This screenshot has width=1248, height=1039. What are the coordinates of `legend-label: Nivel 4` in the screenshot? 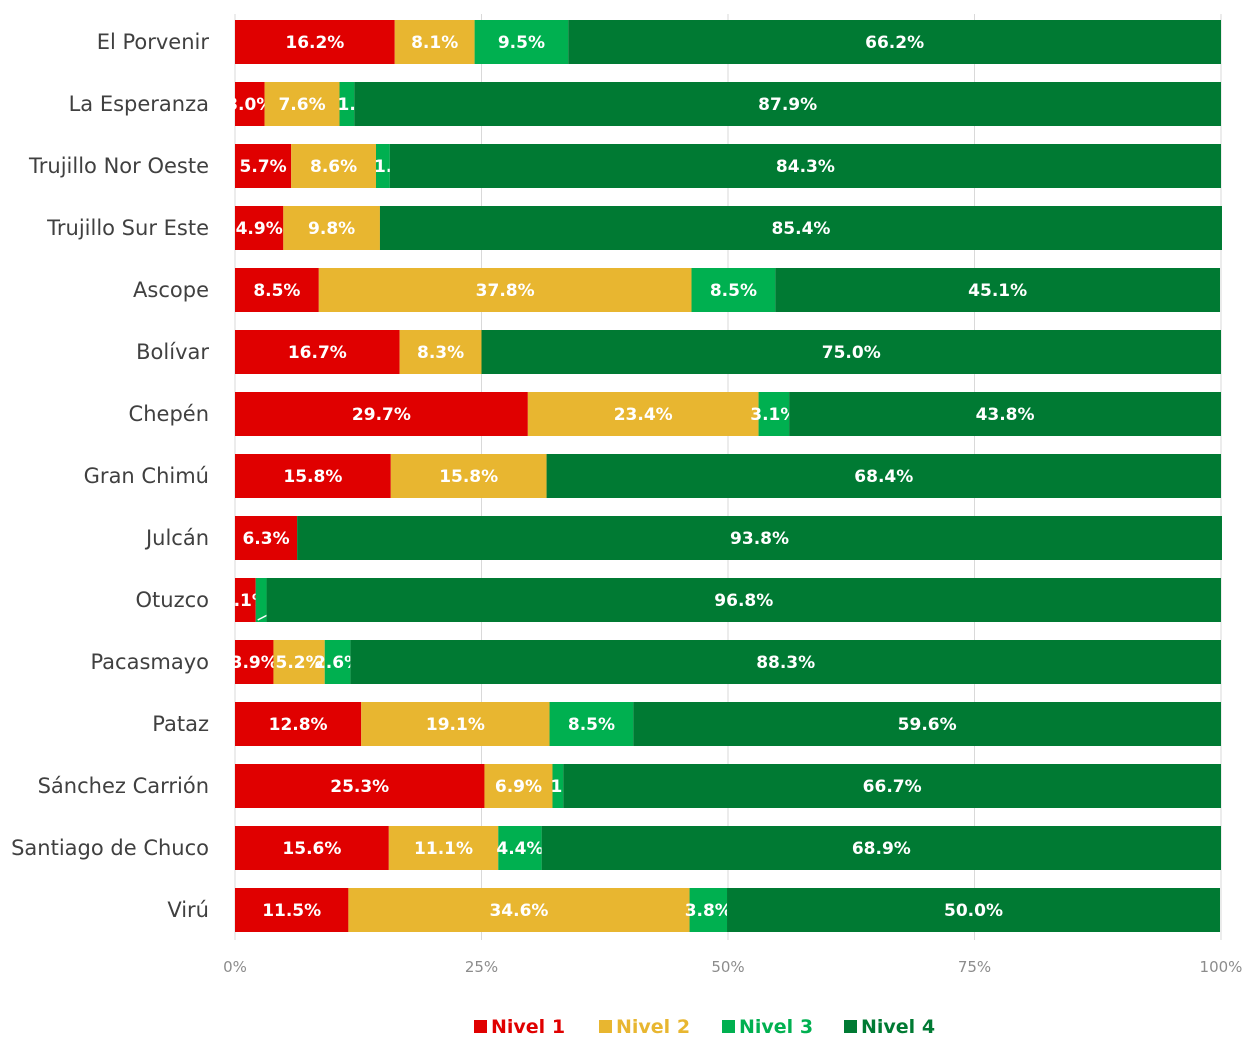 It's located at (898, 1027).